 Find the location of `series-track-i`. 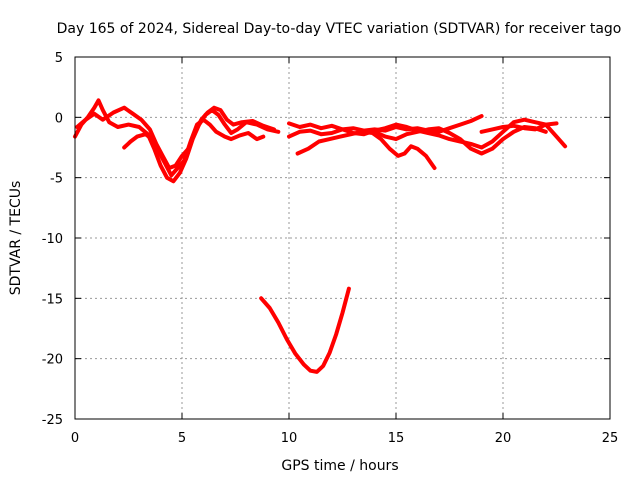

series-track-i is located at coordinates (305, 330).